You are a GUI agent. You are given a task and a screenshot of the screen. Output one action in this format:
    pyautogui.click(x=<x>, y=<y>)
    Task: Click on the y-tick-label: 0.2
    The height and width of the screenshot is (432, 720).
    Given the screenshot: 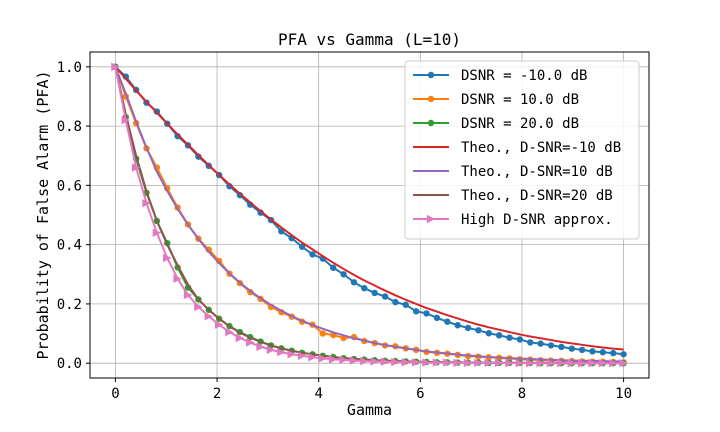 What is the action you would take?
    pyautogui.click(x=69, y=305)
    